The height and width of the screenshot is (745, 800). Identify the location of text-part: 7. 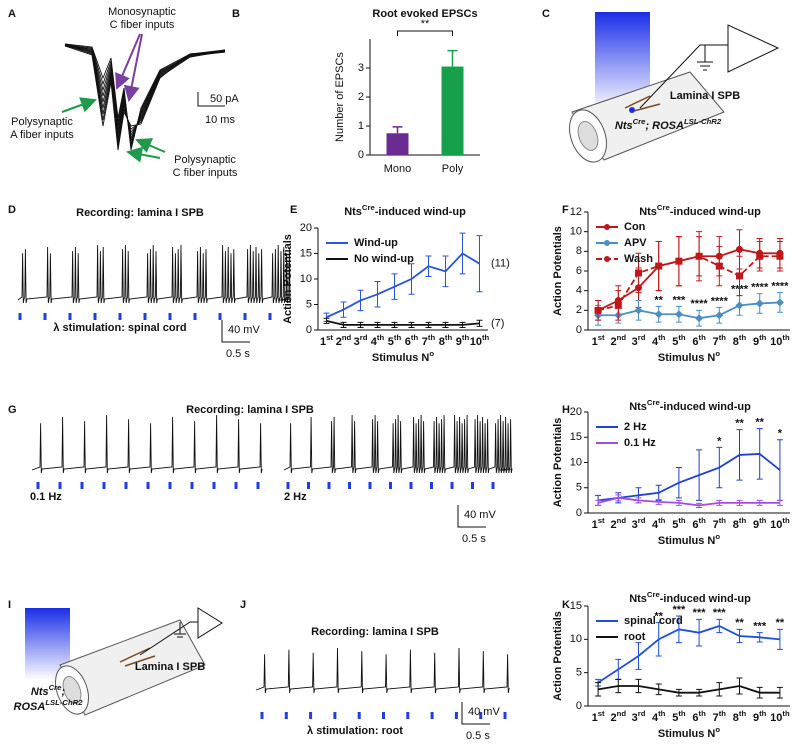
(716, 342).